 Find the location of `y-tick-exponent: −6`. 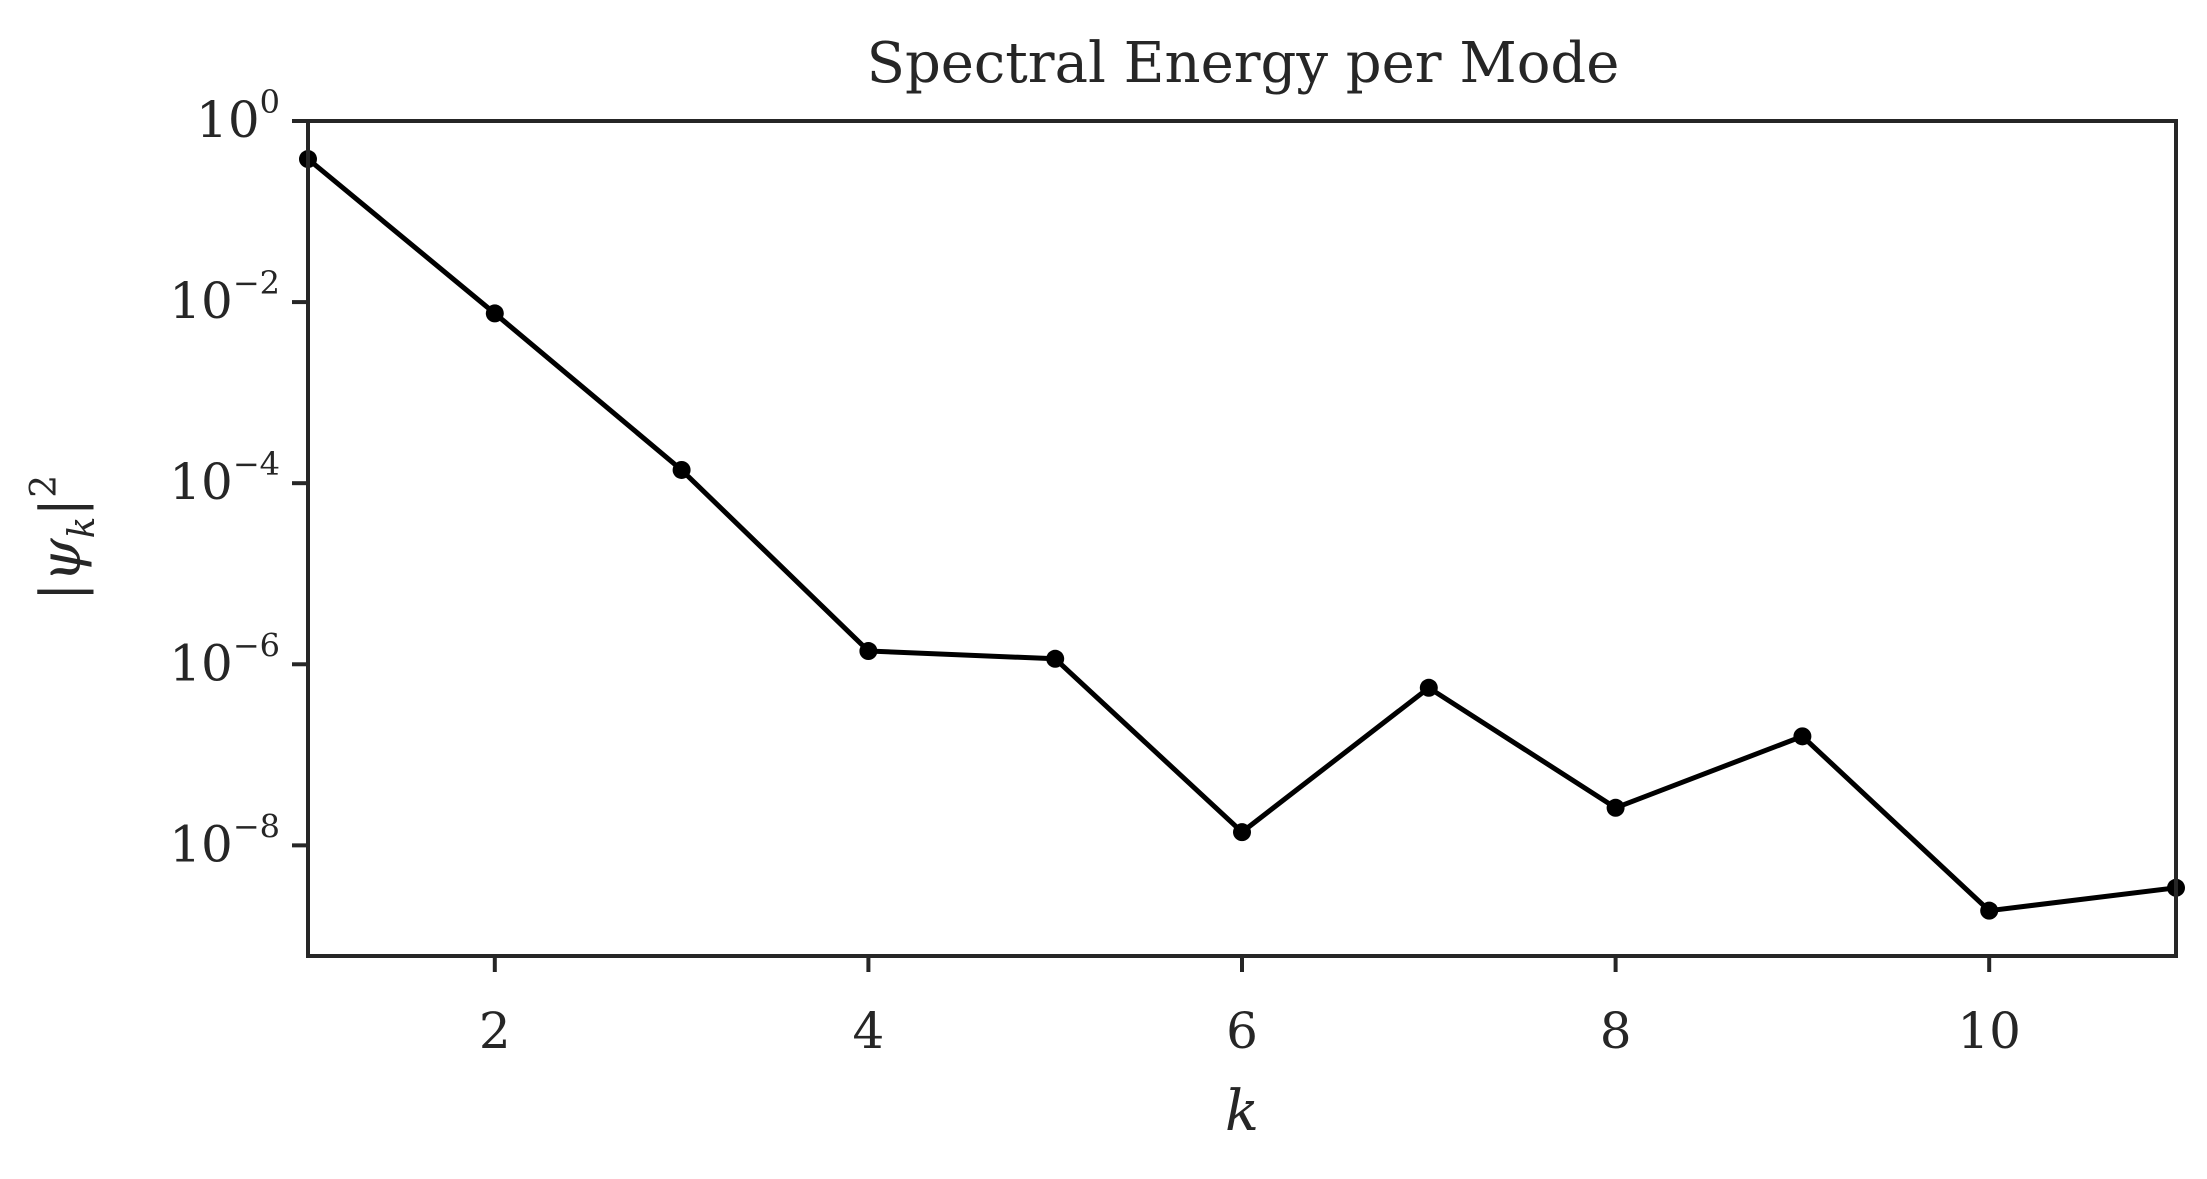

y-tick-exponent: −6 is located at coordinates (256, 645).